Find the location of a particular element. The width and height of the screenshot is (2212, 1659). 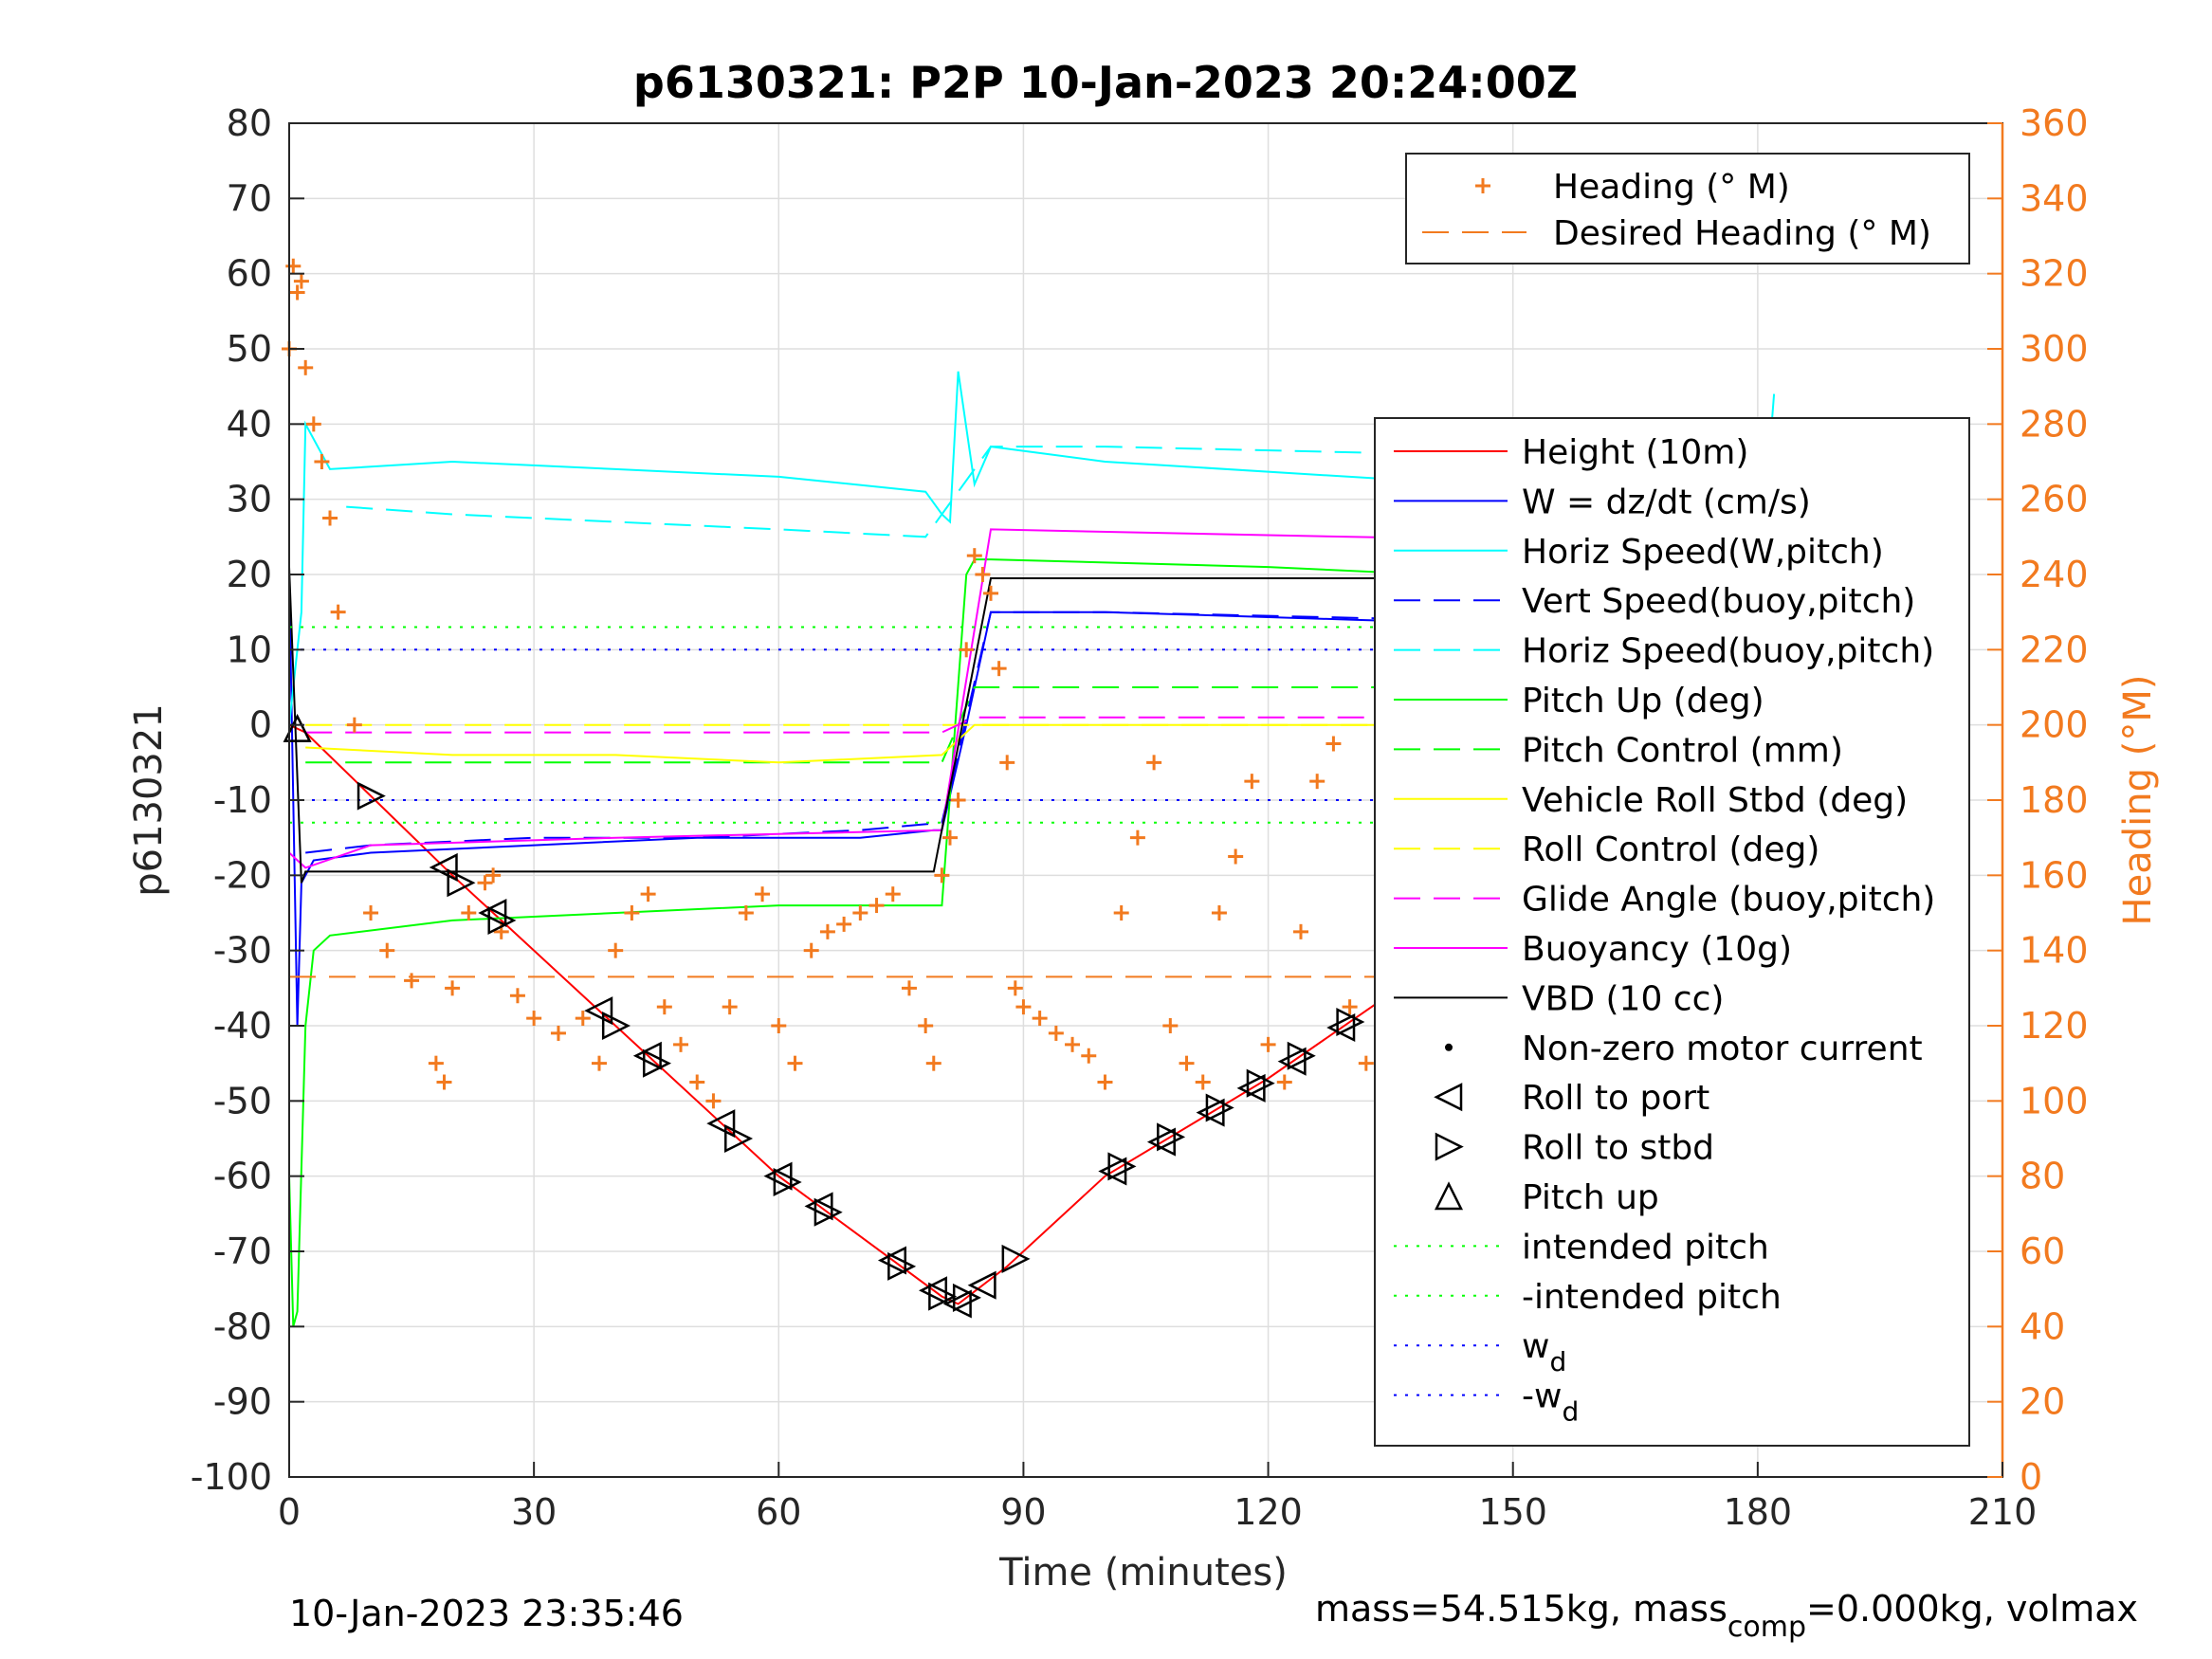

y2-tick-label: 160 is located at coordinates (2054, 875).